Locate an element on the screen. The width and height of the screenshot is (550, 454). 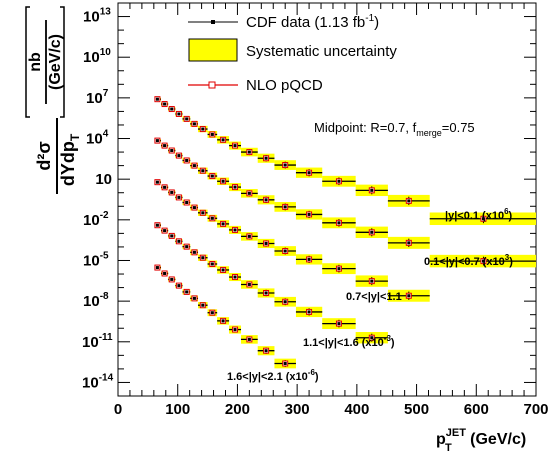
y-tick-label: 10¹³ is located at coordinates (97, 16).